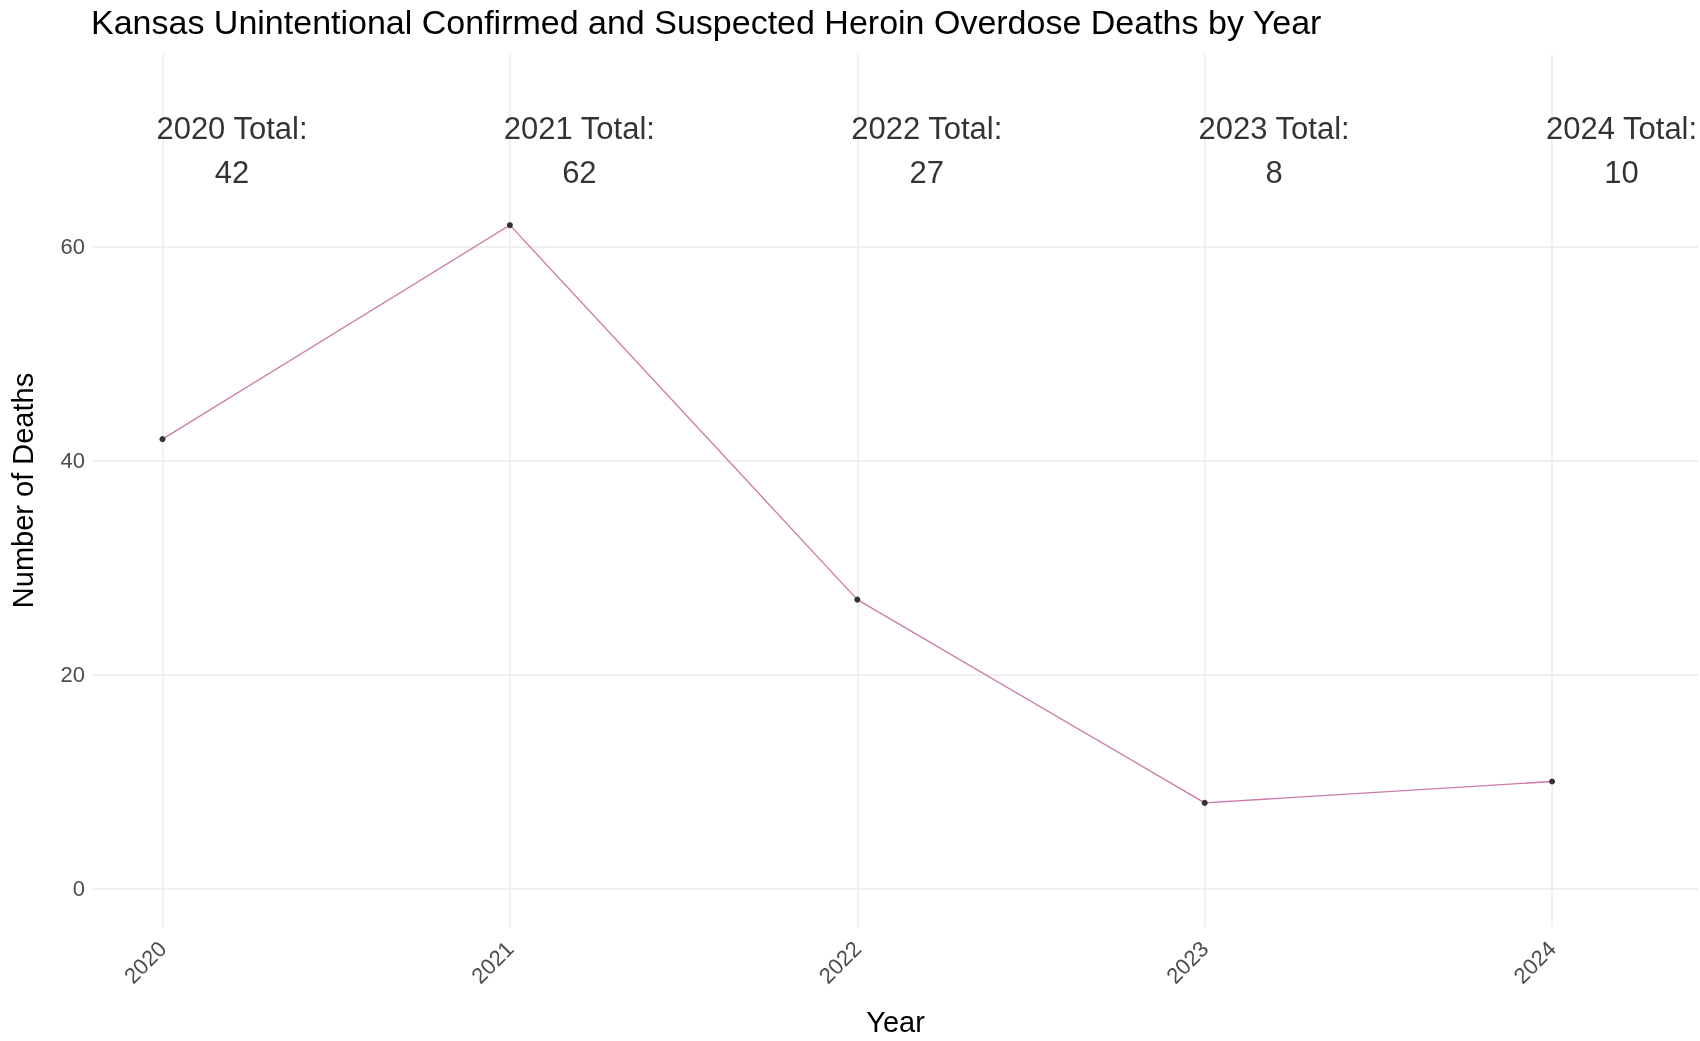 The width and height of the screenshot is (1700, 1041). What do you see at coordinates (72, 675) in the screenshot?
I see `y-tick-label: 20` at bounding box center [72, 675].